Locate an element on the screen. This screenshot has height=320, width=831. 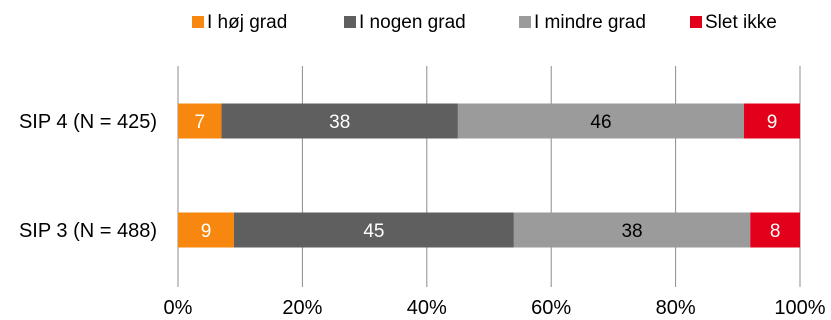
x-tick-label-4: 60% is located at coordinates (551, 308).